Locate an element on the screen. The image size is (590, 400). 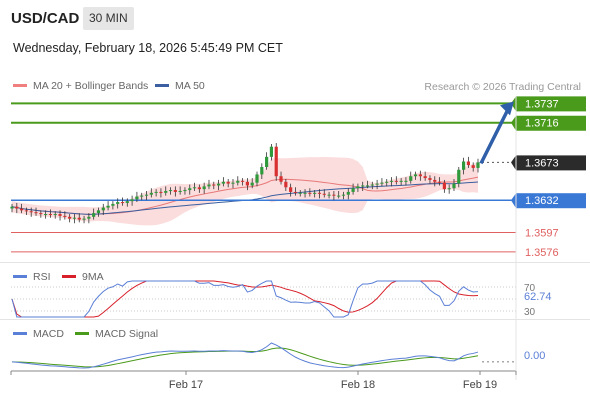
level-label-resistance: 1.3737 is located at coordinates (542, 104).